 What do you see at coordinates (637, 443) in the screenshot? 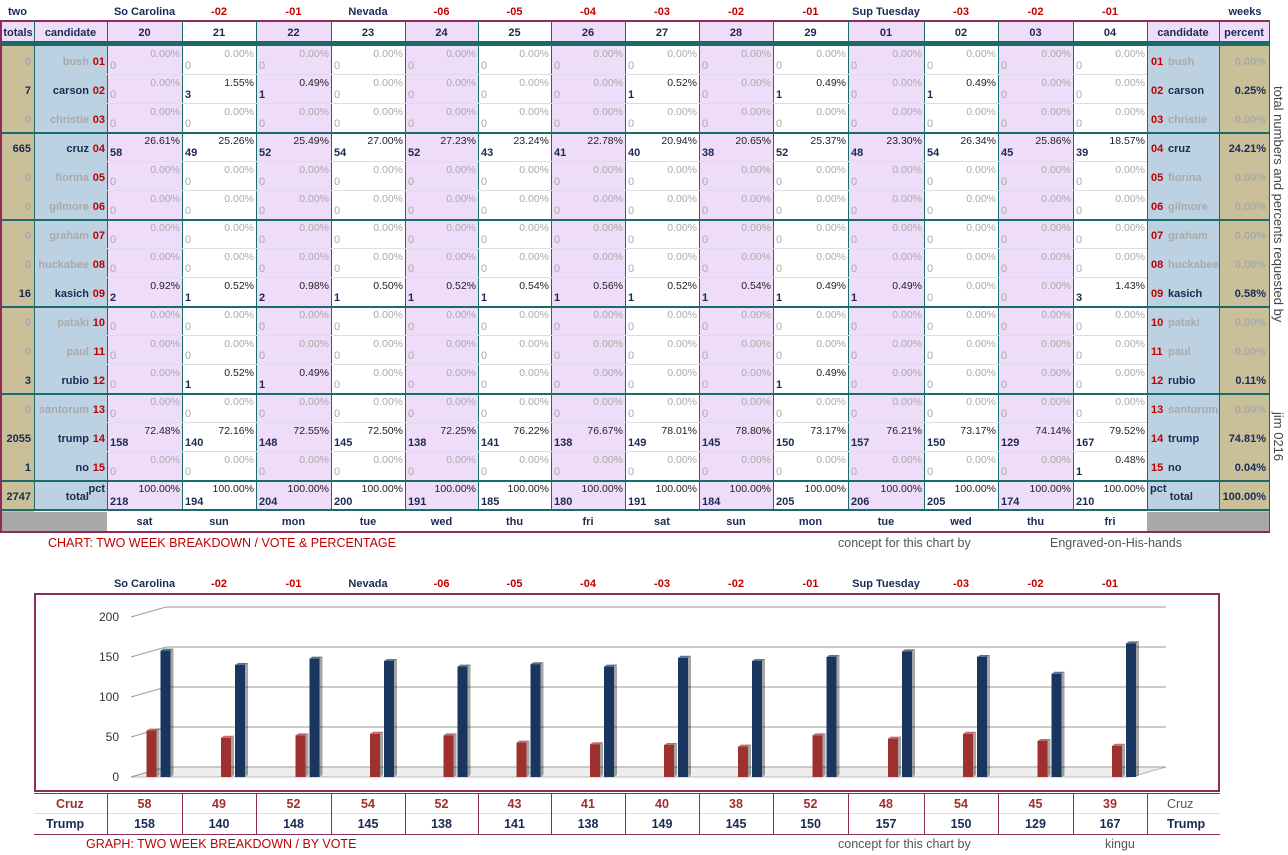
I see `vote-count: 149` at bounding box center [637, 443].